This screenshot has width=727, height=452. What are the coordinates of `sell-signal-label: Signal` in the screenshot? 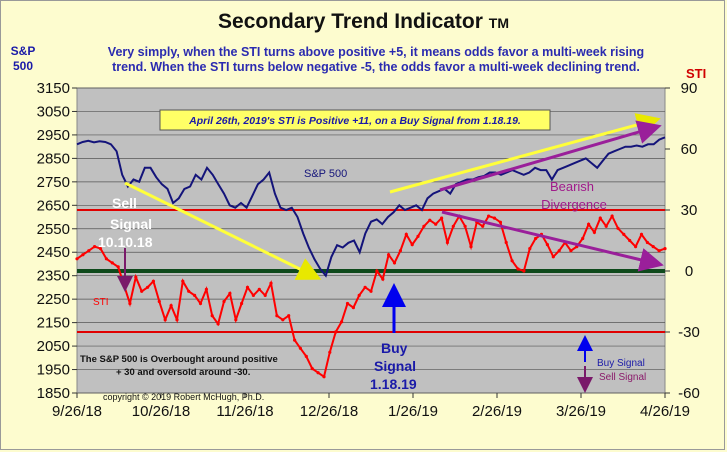 It's located at (131, 224).